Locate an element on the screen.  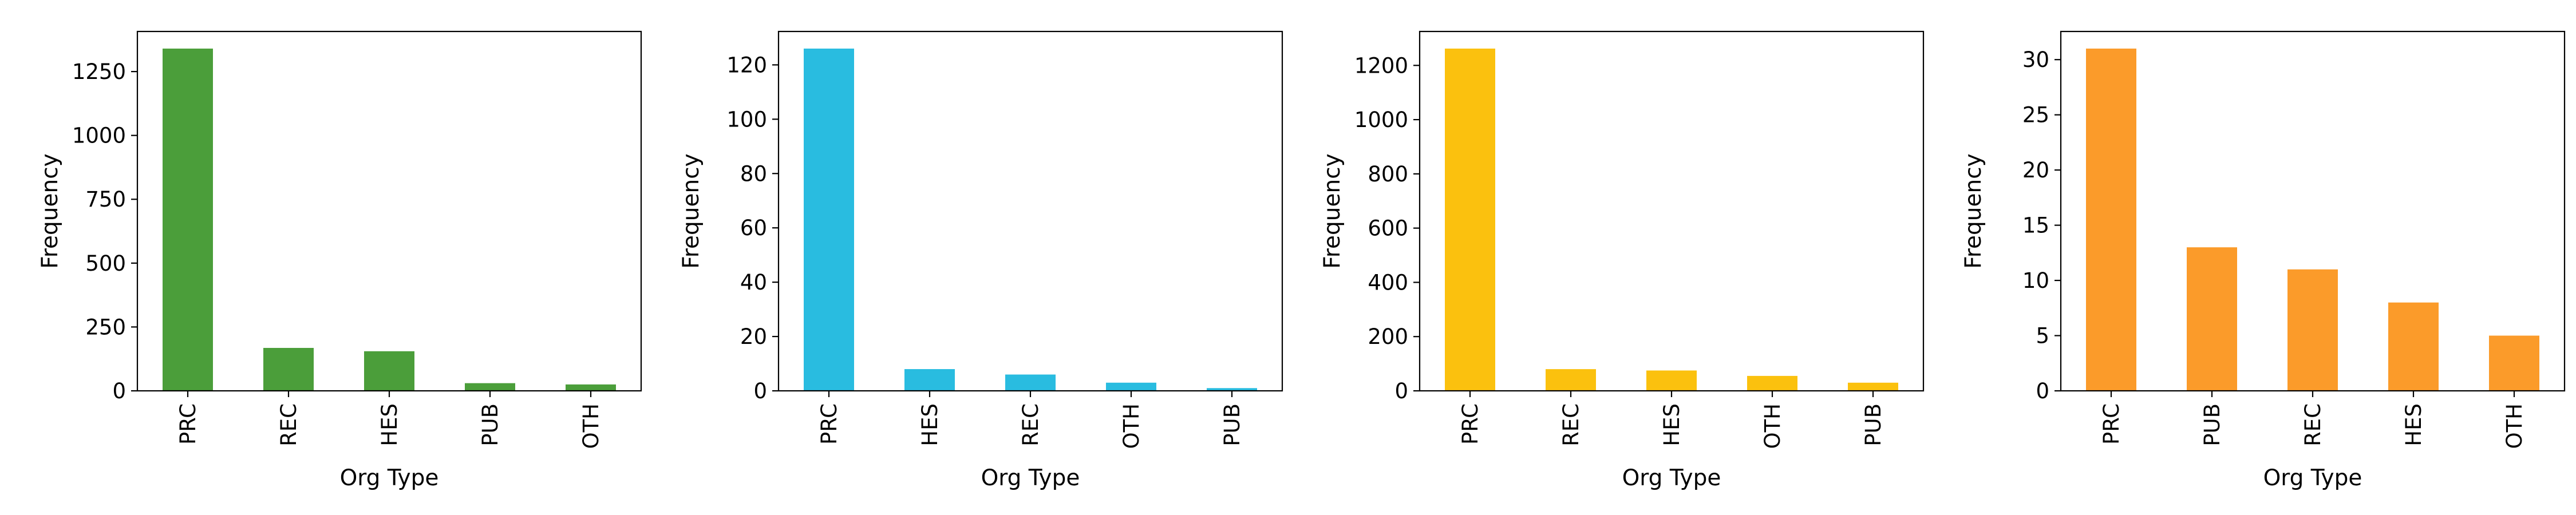
chart-1-xtick-label-prc: PRC is located at coordinates (188, 424).